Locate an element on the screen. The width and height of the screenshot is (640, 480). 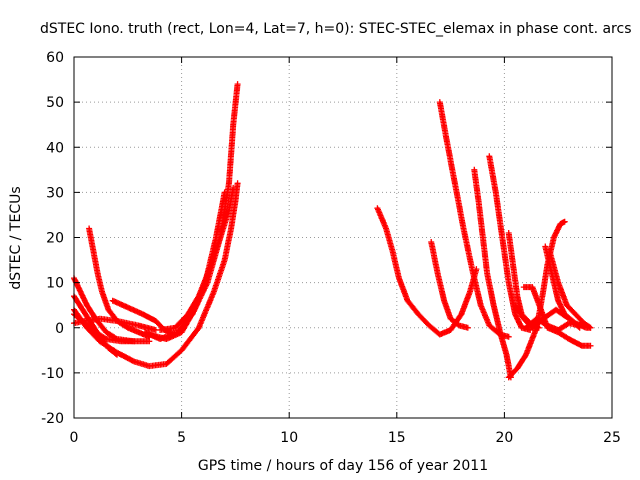
x-axis-label: GPS time / hours of day 156 of year 2011 is located at coordinates (343, 466).